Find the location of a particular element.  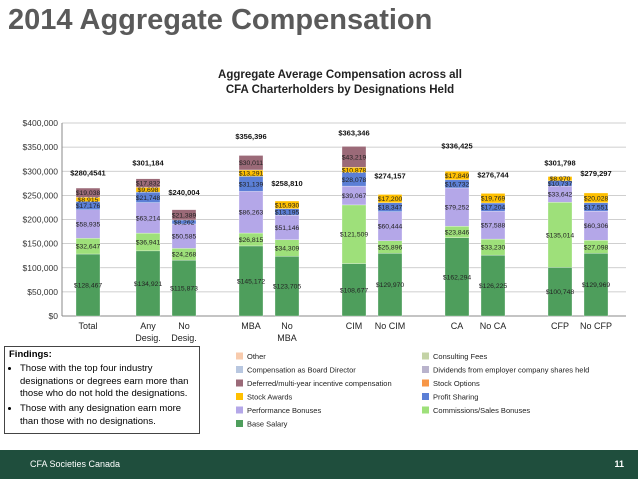

value-label: $58,935 is located at coordinates (88, 225).